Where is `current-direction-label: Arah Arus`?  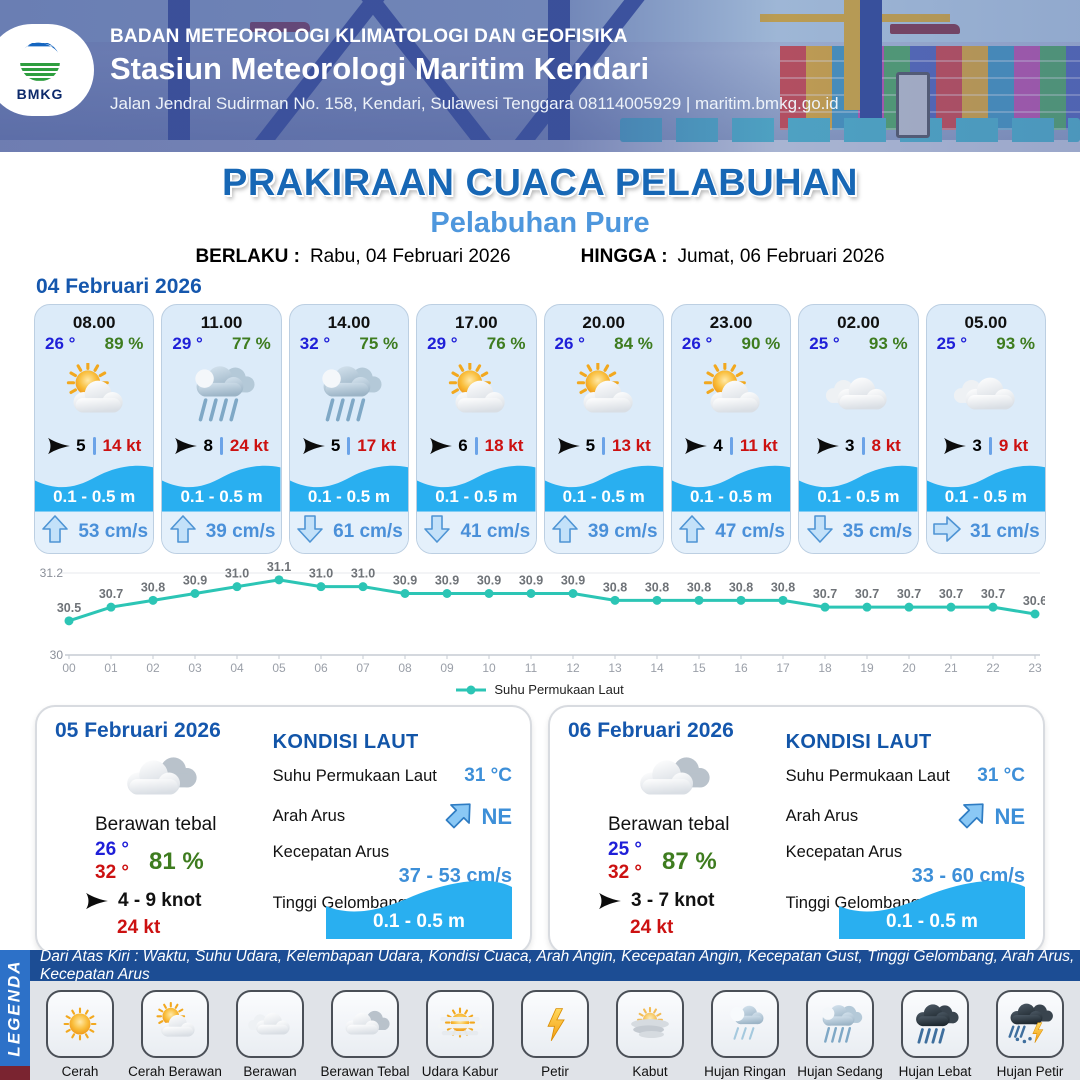
current-direction-label: Arah Arus is located at coordinates (822, 816).